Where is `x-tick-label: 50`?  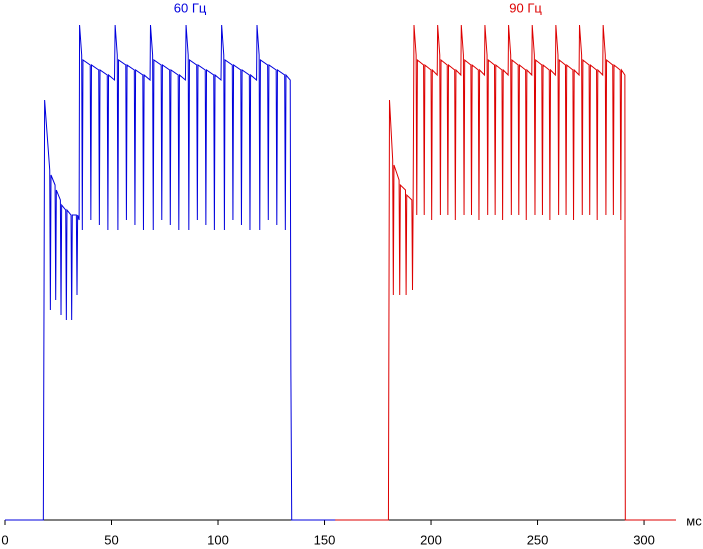 x-tick-label: 50 is located at coordinates (111, 539).